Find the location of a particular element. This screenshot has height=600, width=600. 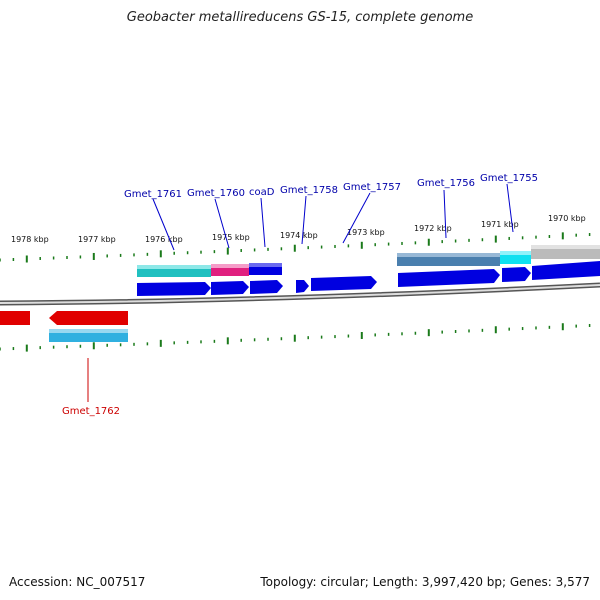

gene-label-gmet-1757: Gmet_1757 is located at coordinates (372, 187).